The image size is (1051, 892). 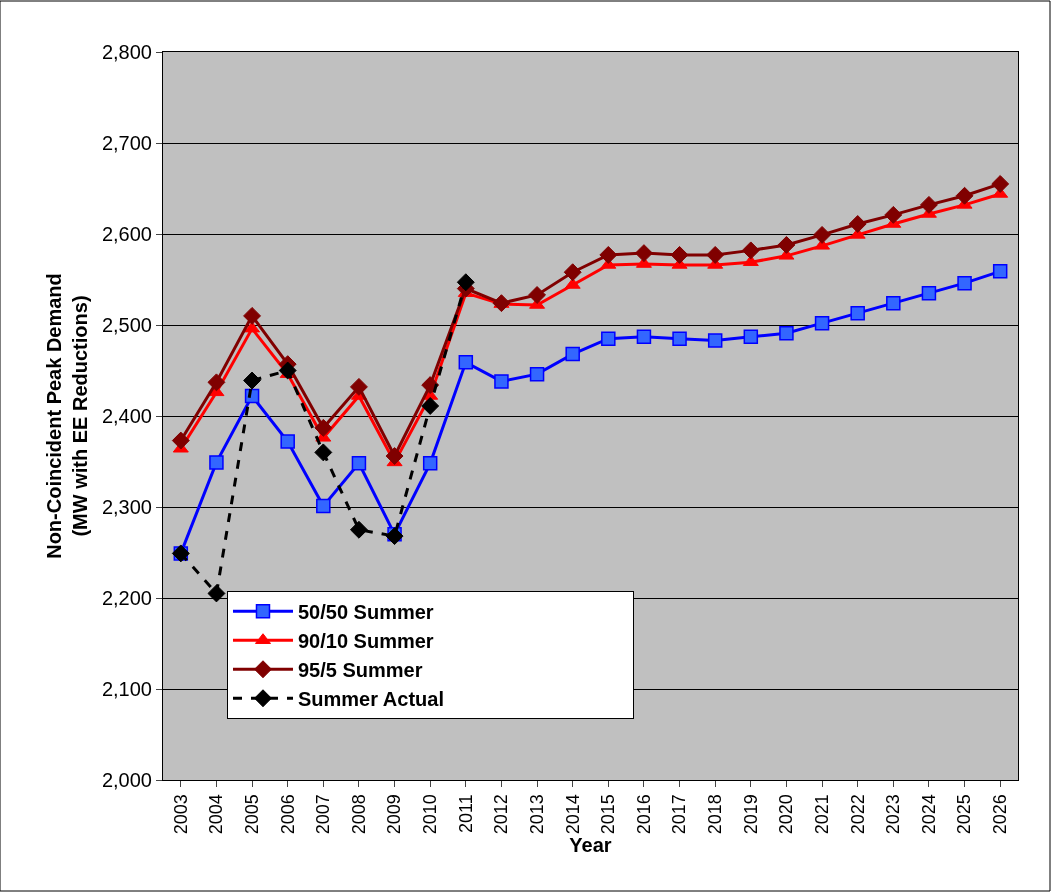 I want to click on x-tick-label: 2025, so click(x=964, y=814).